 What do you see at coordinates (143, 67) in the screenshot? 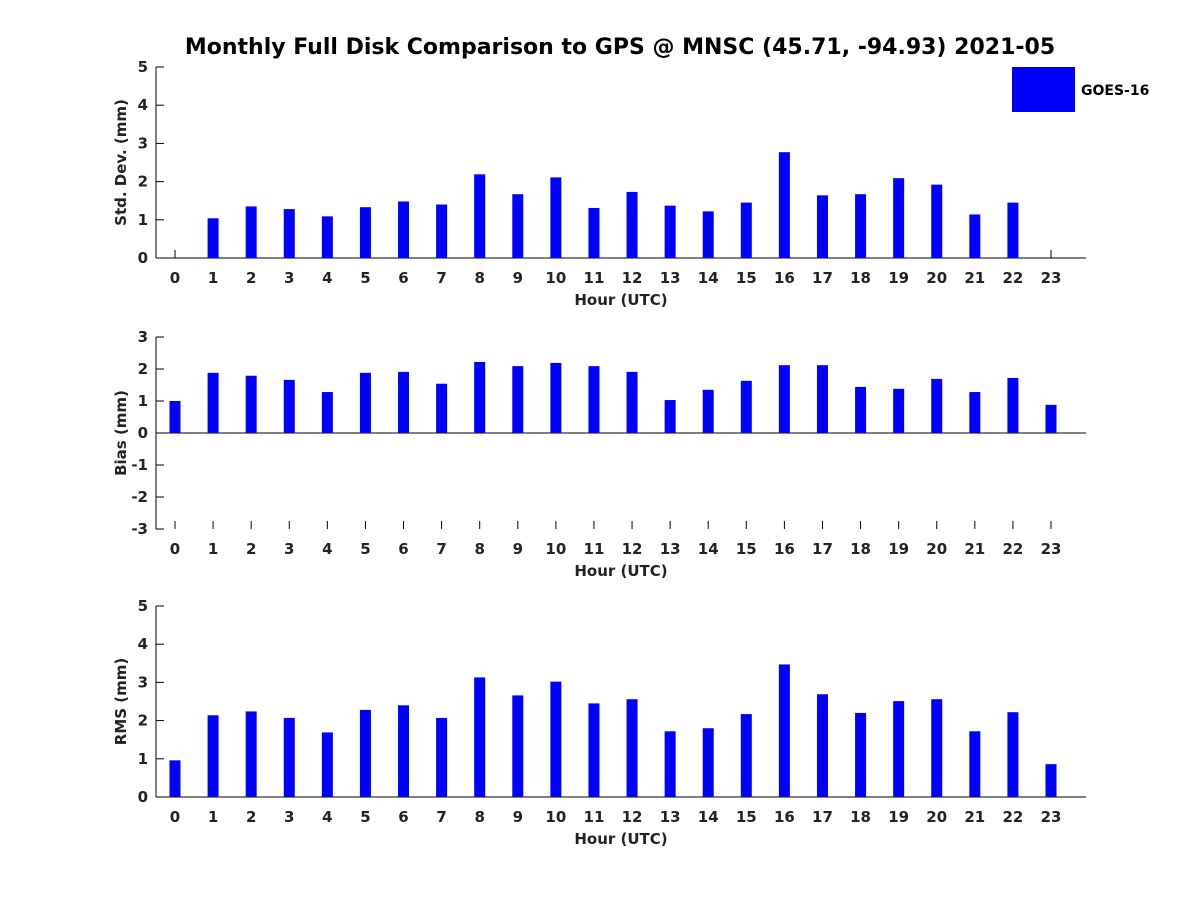
I see `y-tick-label: 5` at bounding box center [143, 67].